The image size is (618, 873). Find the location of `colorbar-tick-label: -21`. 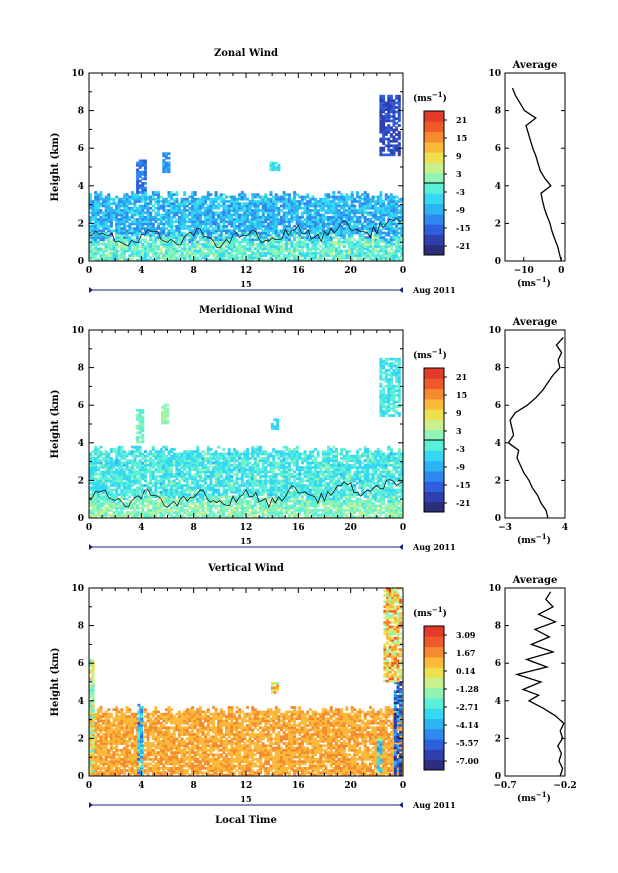

colorbar-tick-label: -21 is located at coordinates (463, 246).